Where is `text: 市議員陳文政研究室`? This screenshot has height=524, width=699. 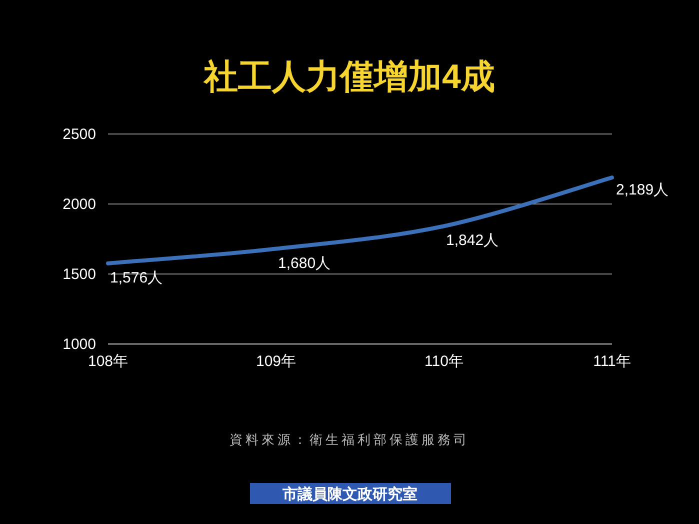 text: 市議員陳文政研究室 is located at coordinates (350, 494).